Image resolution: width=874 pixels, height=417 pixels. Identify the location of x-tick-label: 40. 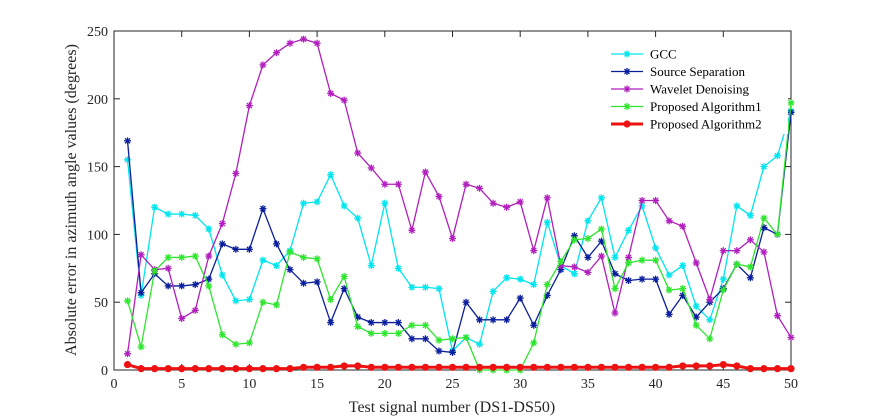
(656, 384).